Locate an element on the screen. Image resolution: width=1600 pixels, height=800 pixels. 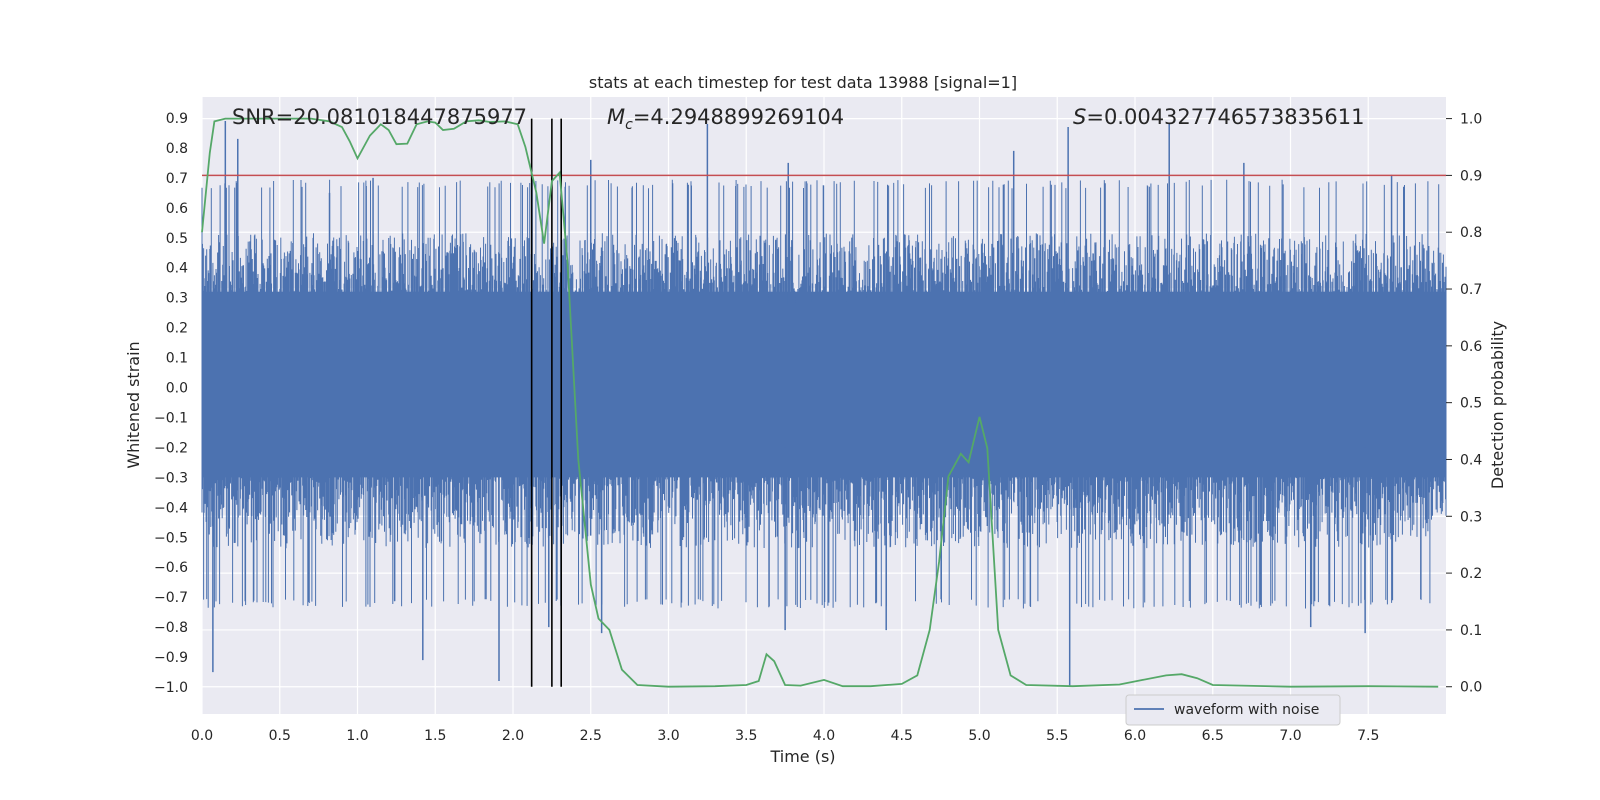
y-tick-label: −1.0 is located at coordinates (171, 688).